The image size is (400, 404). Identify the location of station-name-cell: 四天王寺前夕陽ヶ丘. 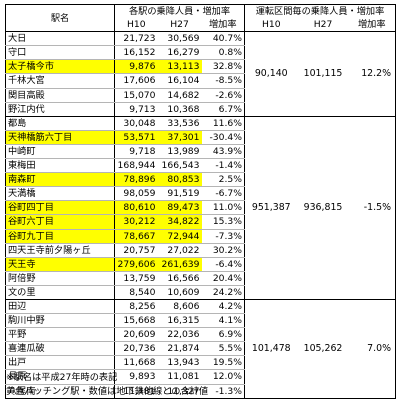
(60, 250).